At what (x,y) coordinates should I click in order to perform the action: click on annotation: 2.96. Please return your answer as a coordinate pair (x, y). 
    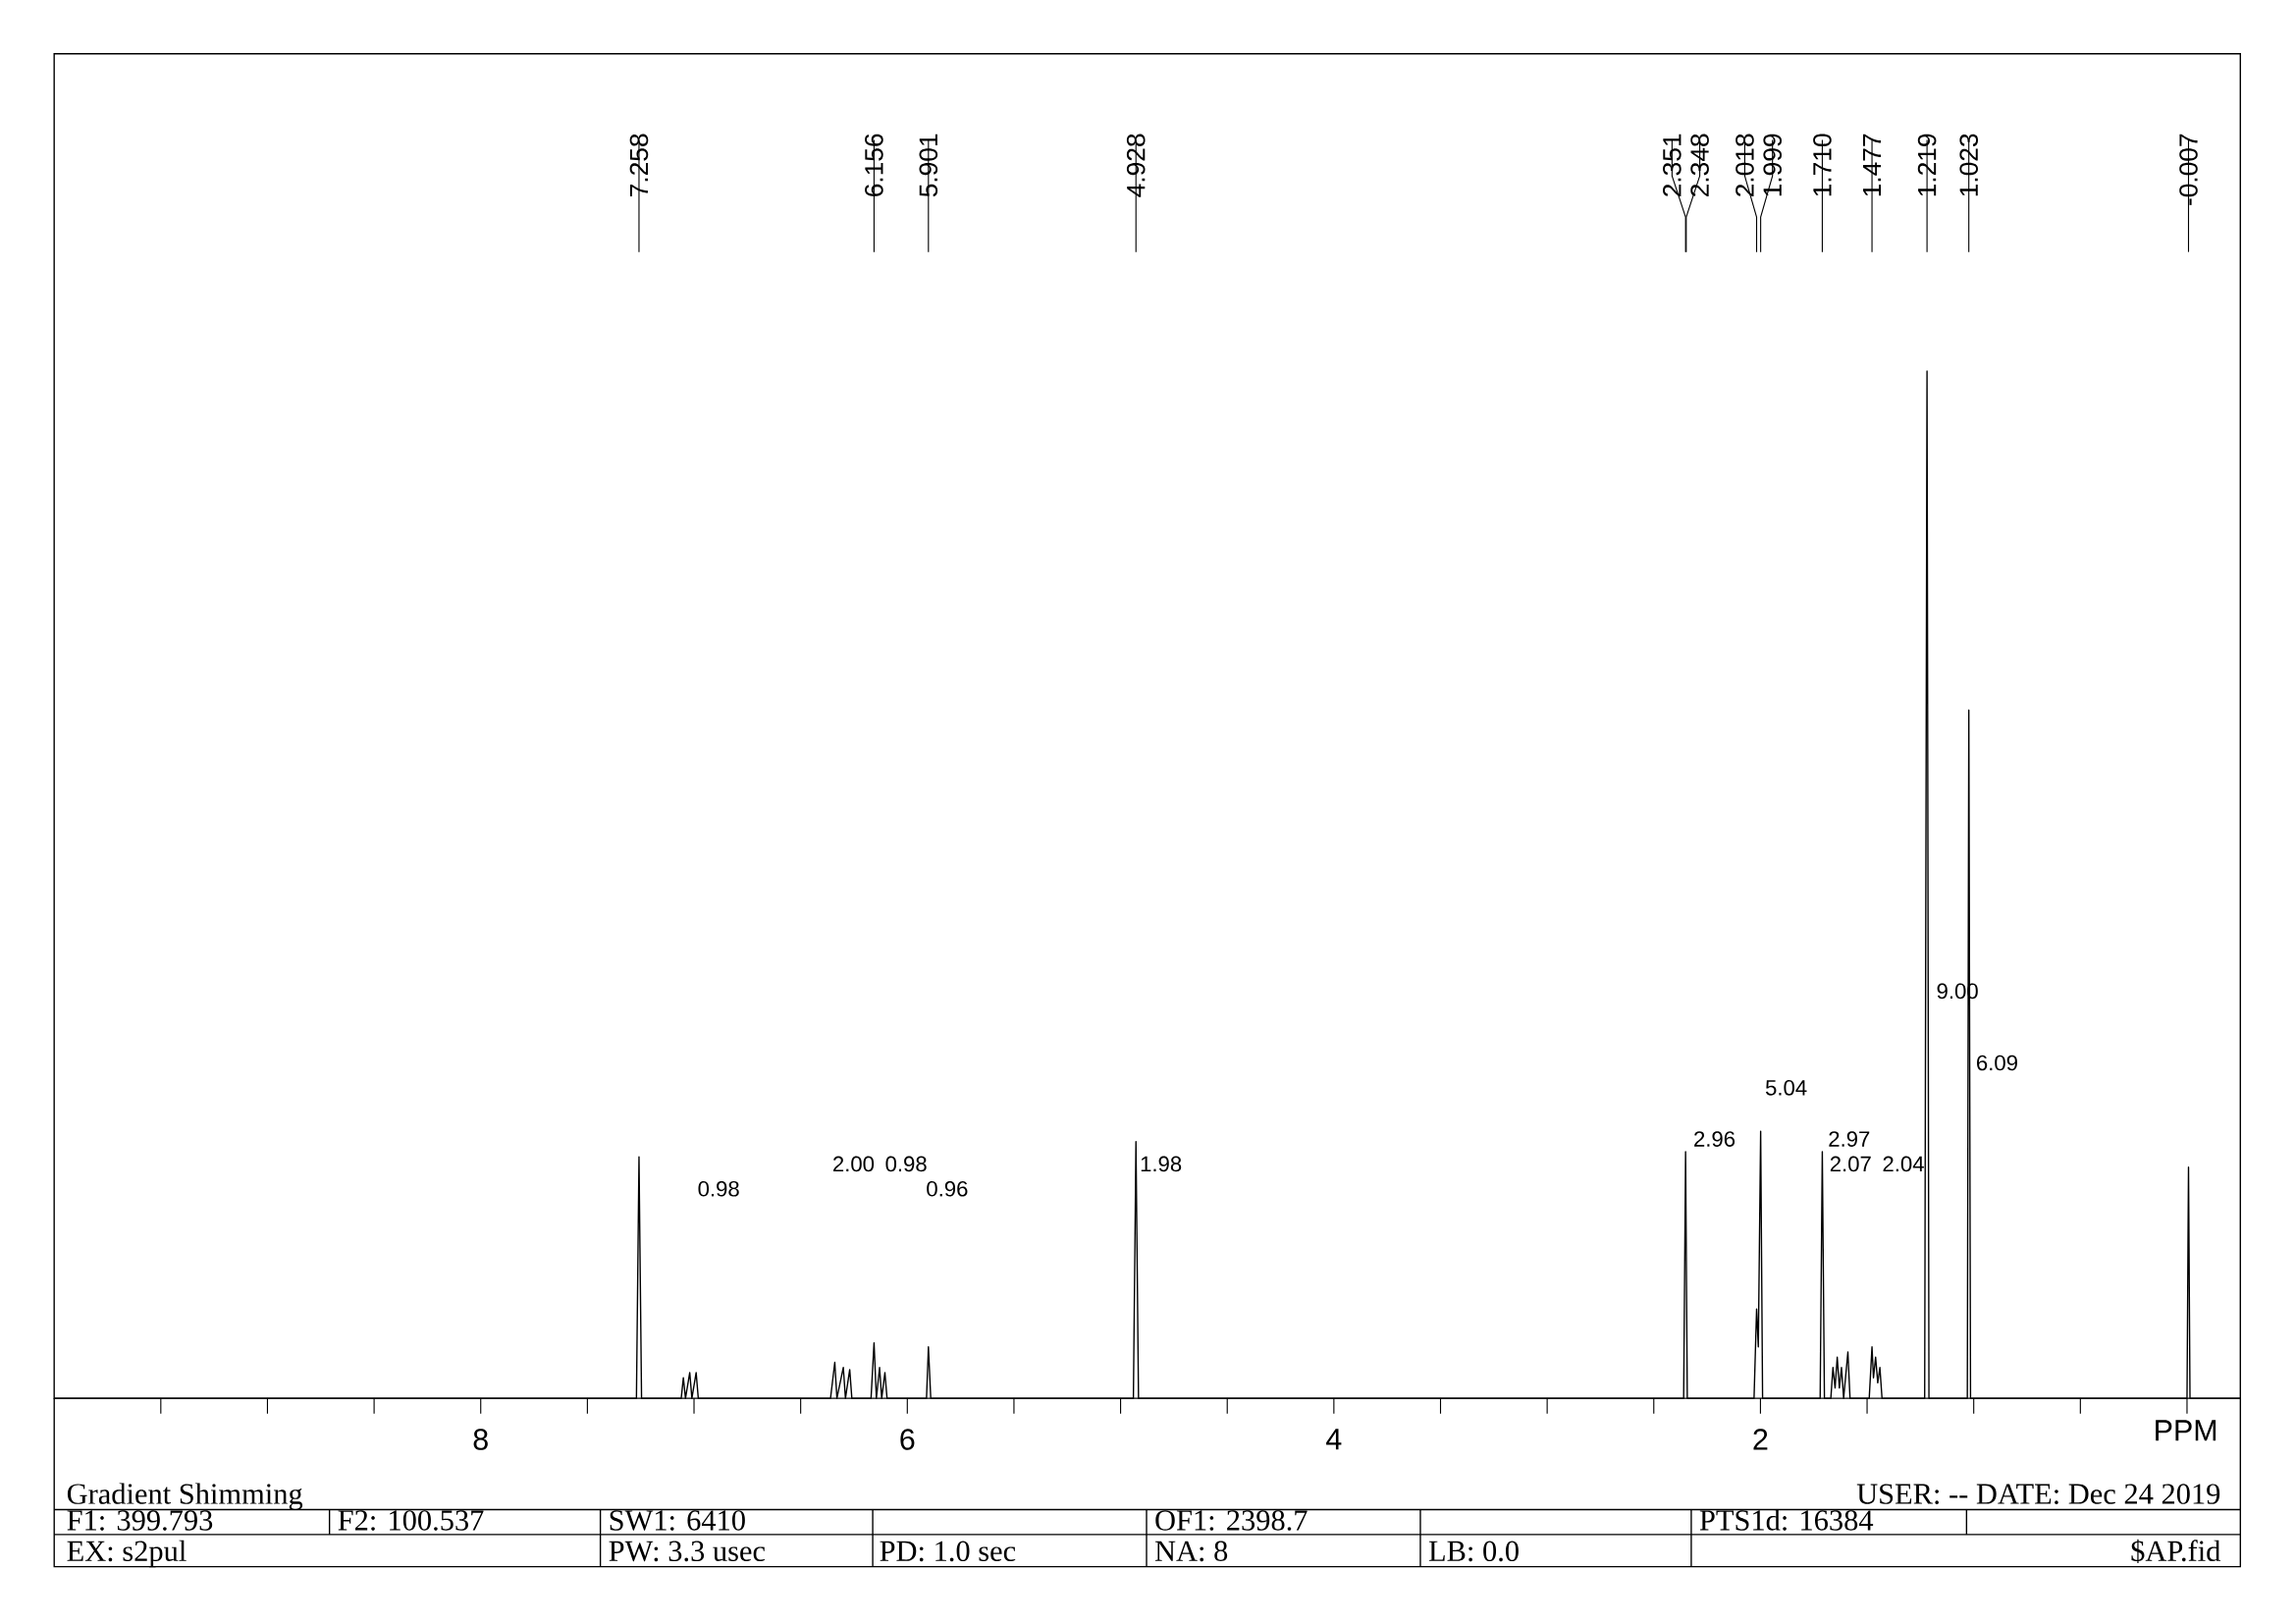
    Looking at the image, I should click on (1714, 1139).